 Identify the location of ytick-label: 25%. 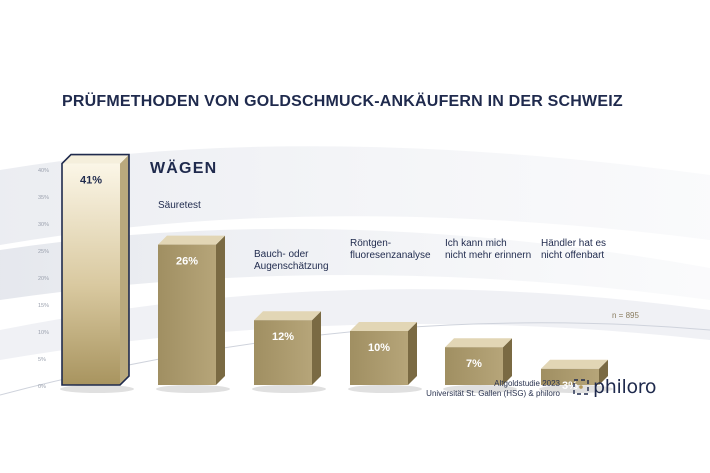
(43, 252).